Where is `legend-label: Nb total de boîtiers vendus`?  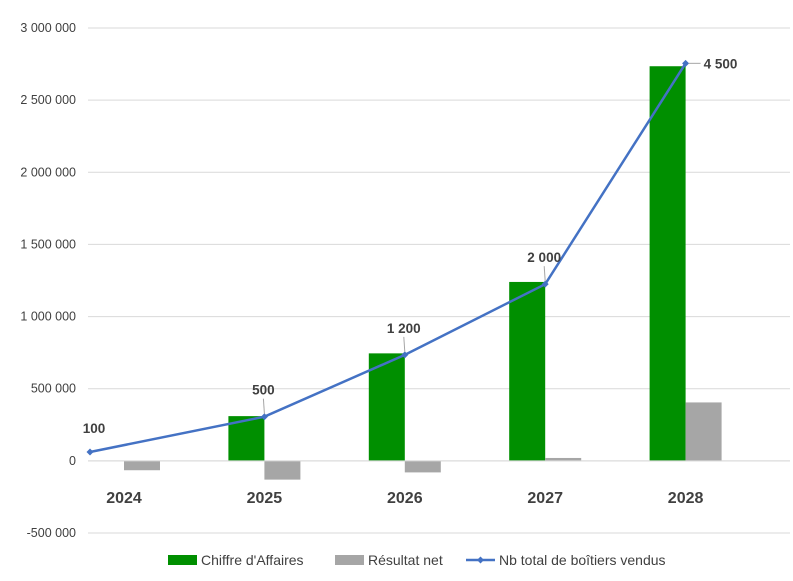 legend-label: Nb total de boîtiers vendus is located at coordinates (582, 560).